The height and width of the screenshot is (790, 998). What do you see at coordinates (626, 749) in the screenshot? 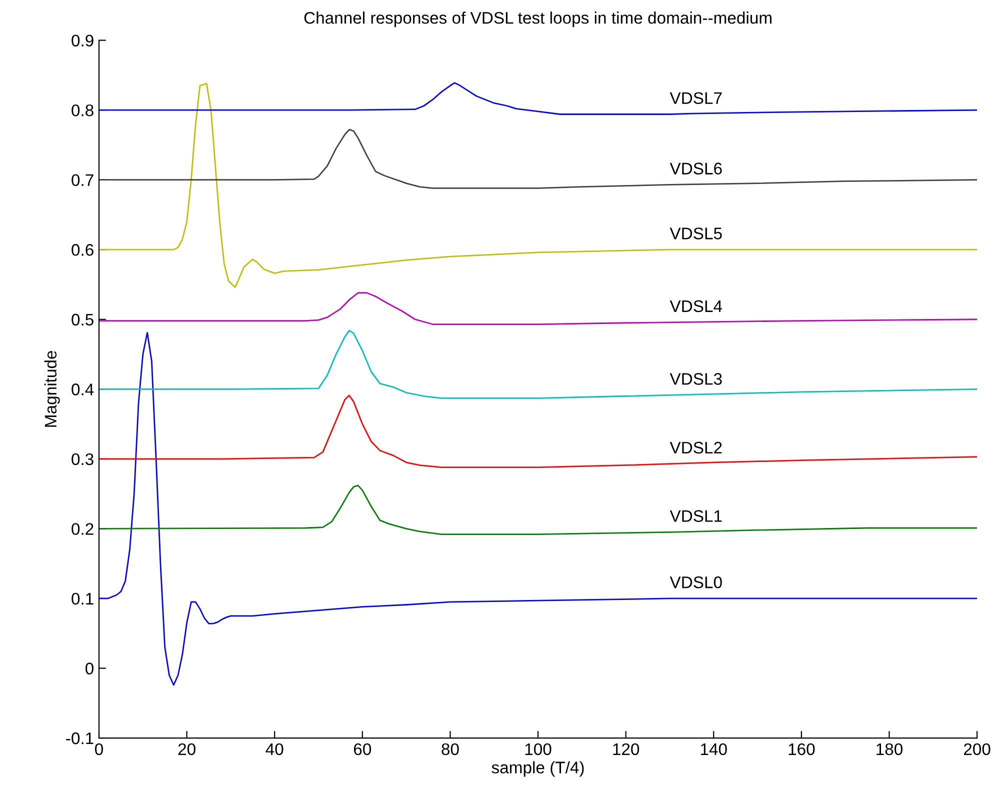
I see `x-tick-label: 120` at bounding box center [626, 749].